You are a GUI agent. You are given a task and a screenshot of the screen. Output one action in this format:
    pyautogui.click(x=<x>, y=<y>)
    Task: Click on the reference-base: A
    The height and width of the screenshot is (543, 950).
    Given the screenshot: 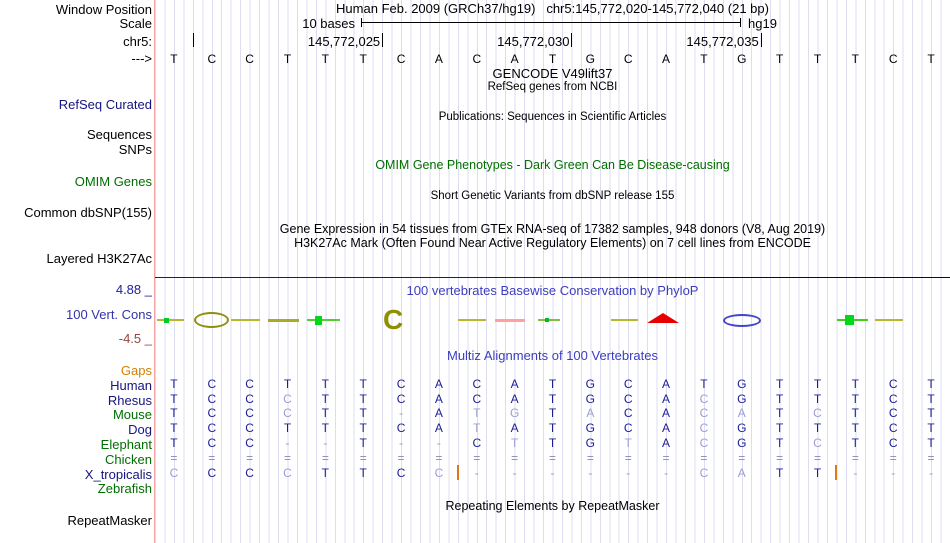 What is the action you would take?
    pyautogui.click(x=666, y=59)
    